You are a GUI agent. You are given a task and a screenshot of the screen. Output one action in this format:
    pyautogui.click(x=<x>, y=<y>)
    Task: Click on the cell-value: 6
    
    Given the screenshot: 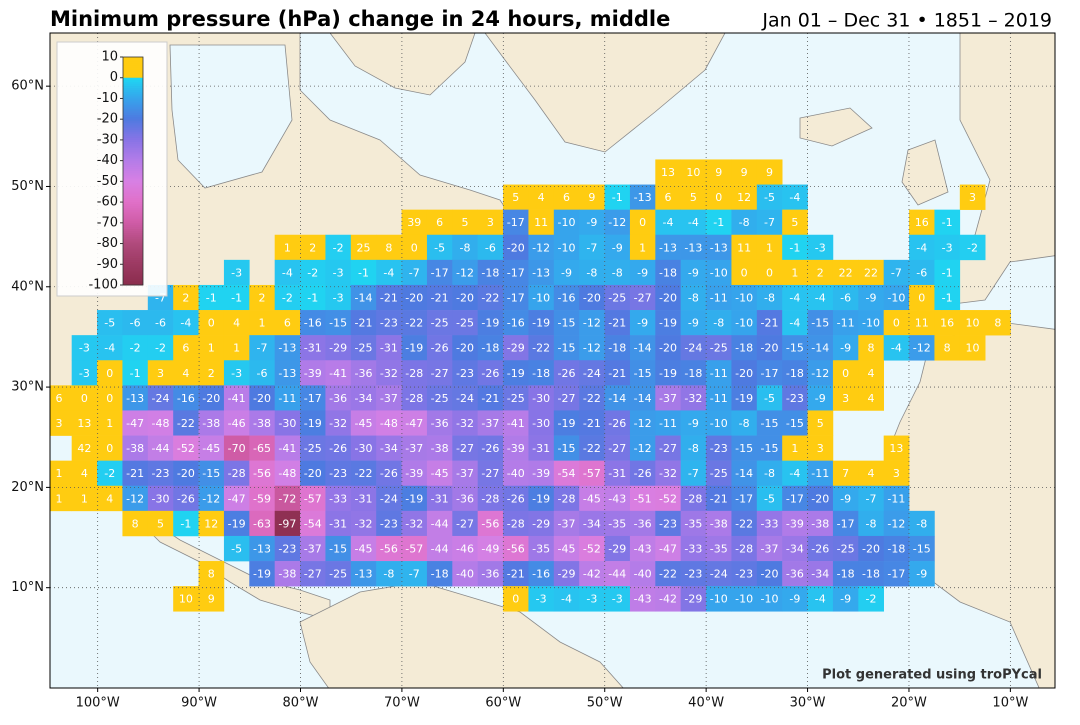 What is the action you would take?
    pyautogui.click(x=439, y=222)
    